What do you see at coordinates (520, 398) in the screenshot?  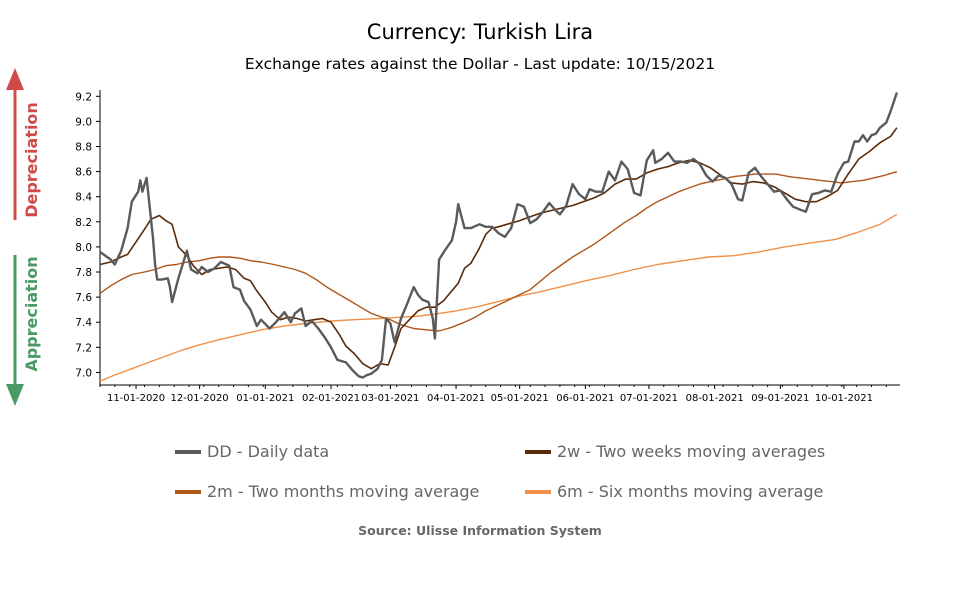 I see `x-tick-label: 05-01-2021` at bounding box center [520, 398].